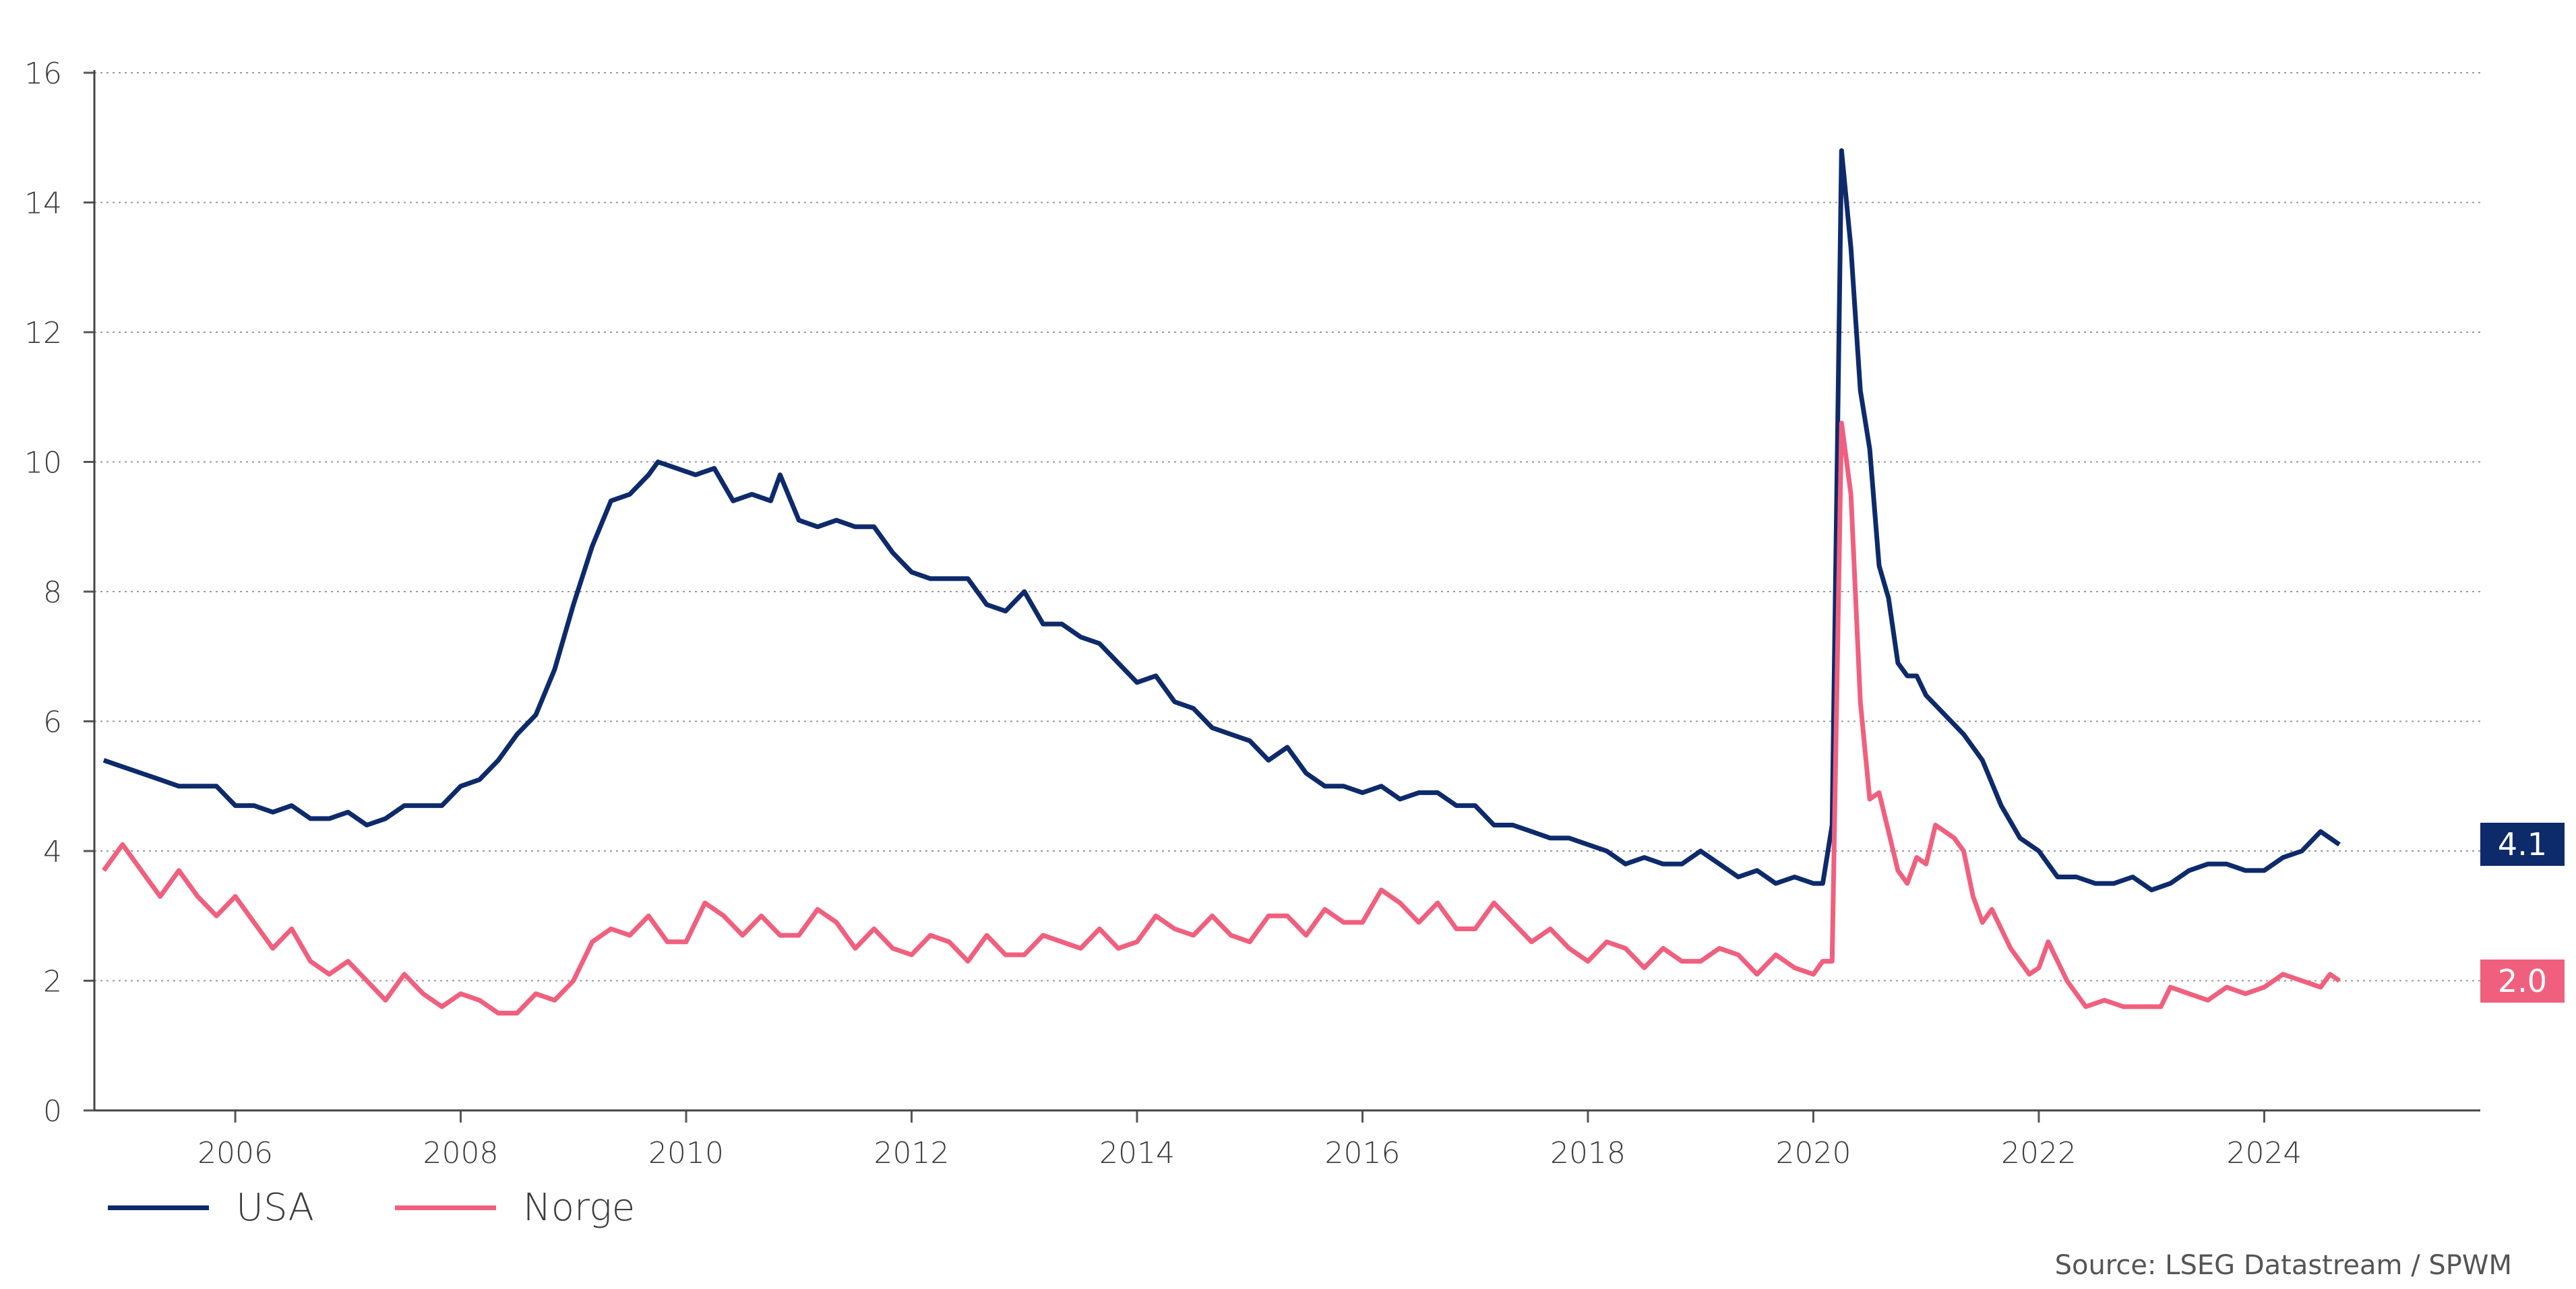  Describe the element at coordinates (53, 722) in the screenshot. I see `y-tick-label: 6` at that location.